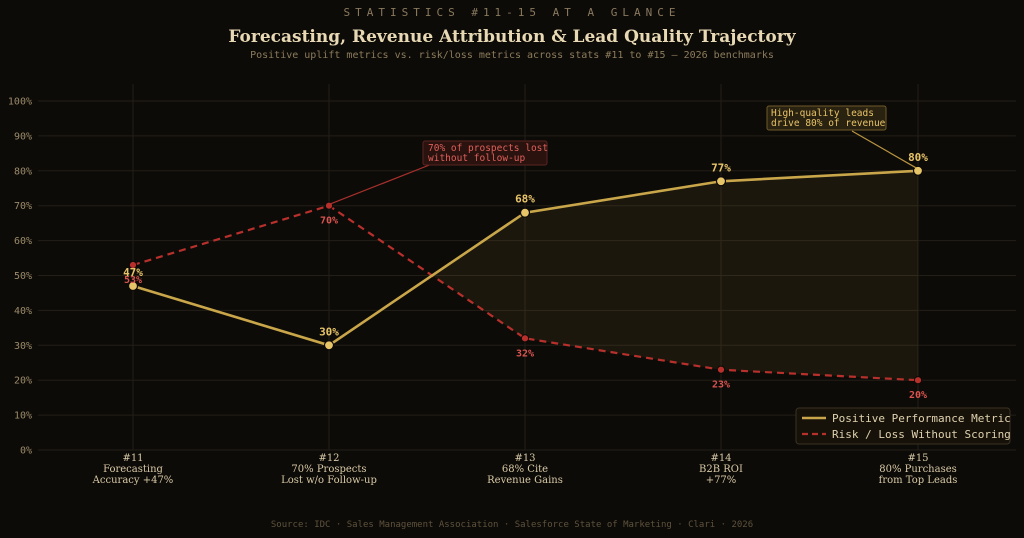  What do you see at coordinates (20, 102) in the screenshot?
I see `y-tick-label: 100%` at bounding box center [20, 102].